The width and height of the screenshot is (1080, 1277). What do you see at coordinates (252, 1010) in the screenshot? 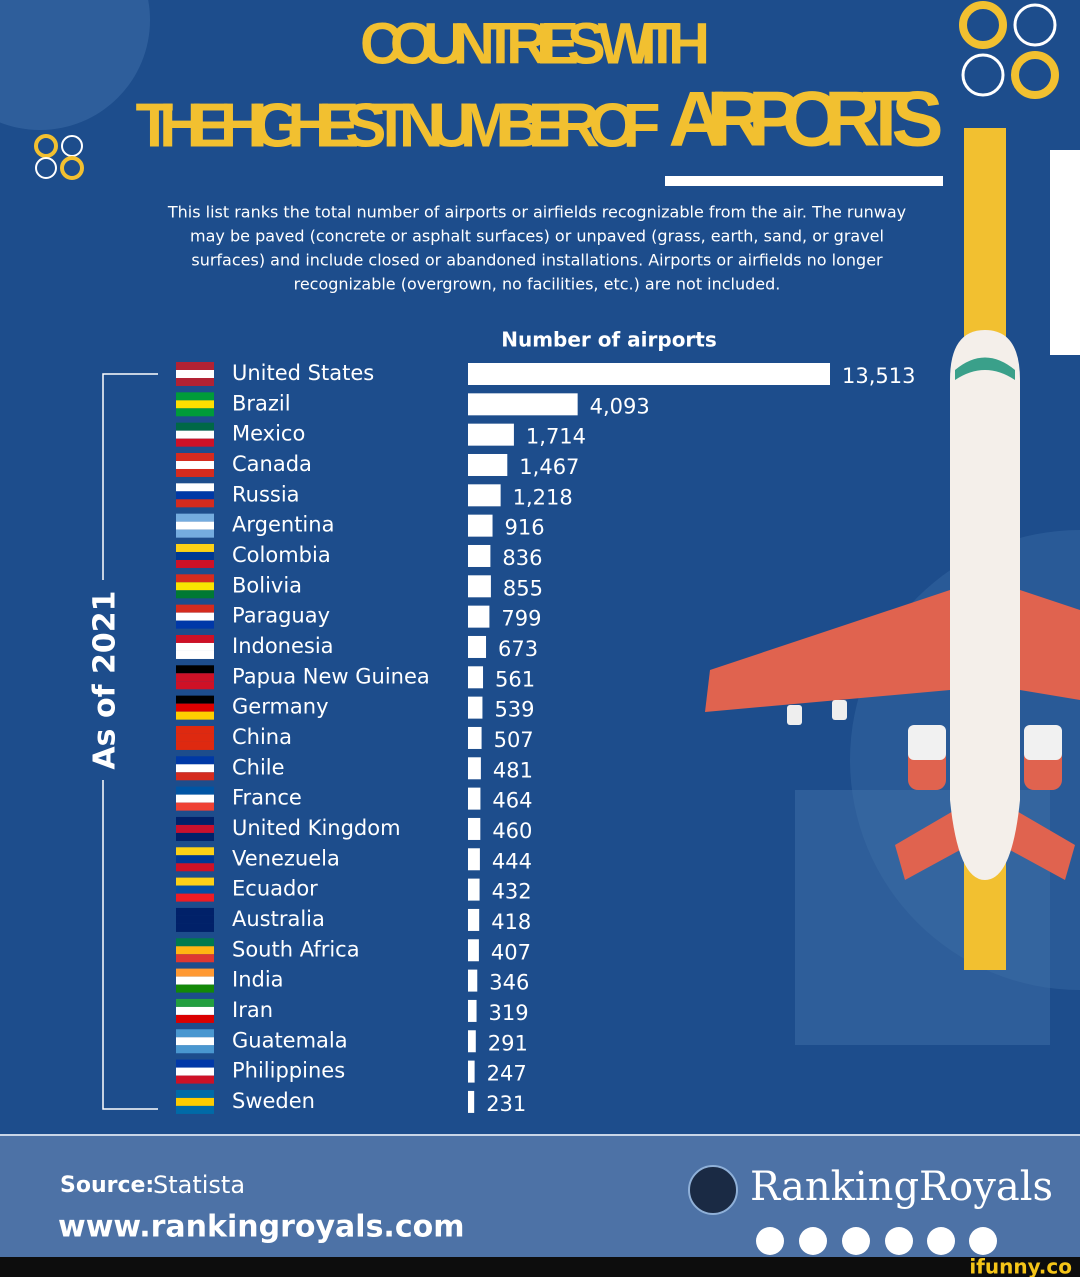
I see `category-label: Iran` at bounding box center [252, 1010].